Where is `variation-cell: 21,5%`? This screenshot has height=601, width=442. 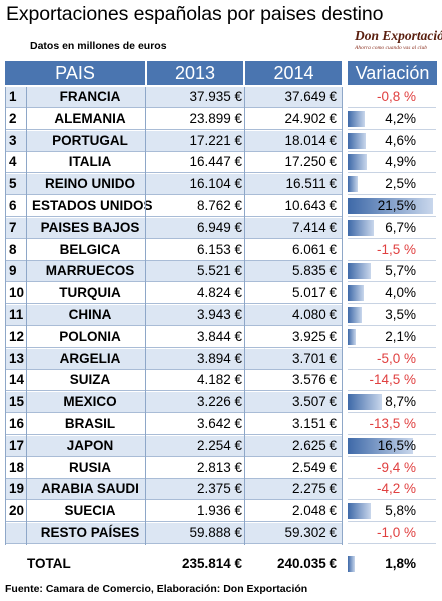 variation-cell: 21,5% is located at coordinates (392, 206).